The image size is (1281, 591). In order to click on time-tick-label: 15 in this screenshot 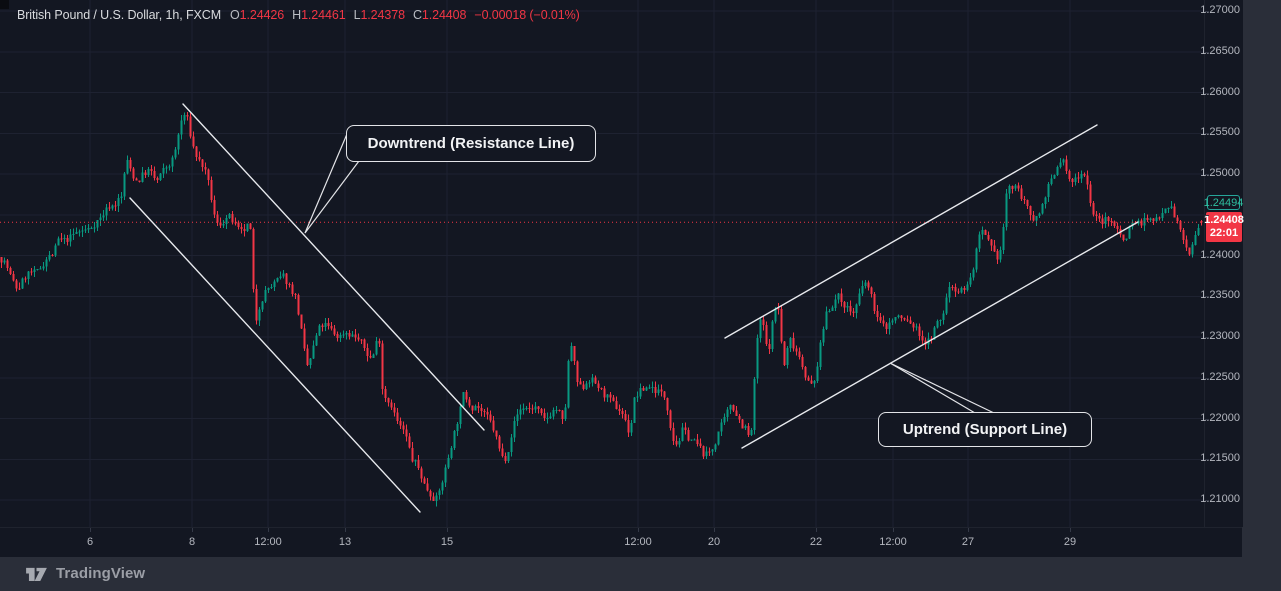, I will do `click(447, 542)`.